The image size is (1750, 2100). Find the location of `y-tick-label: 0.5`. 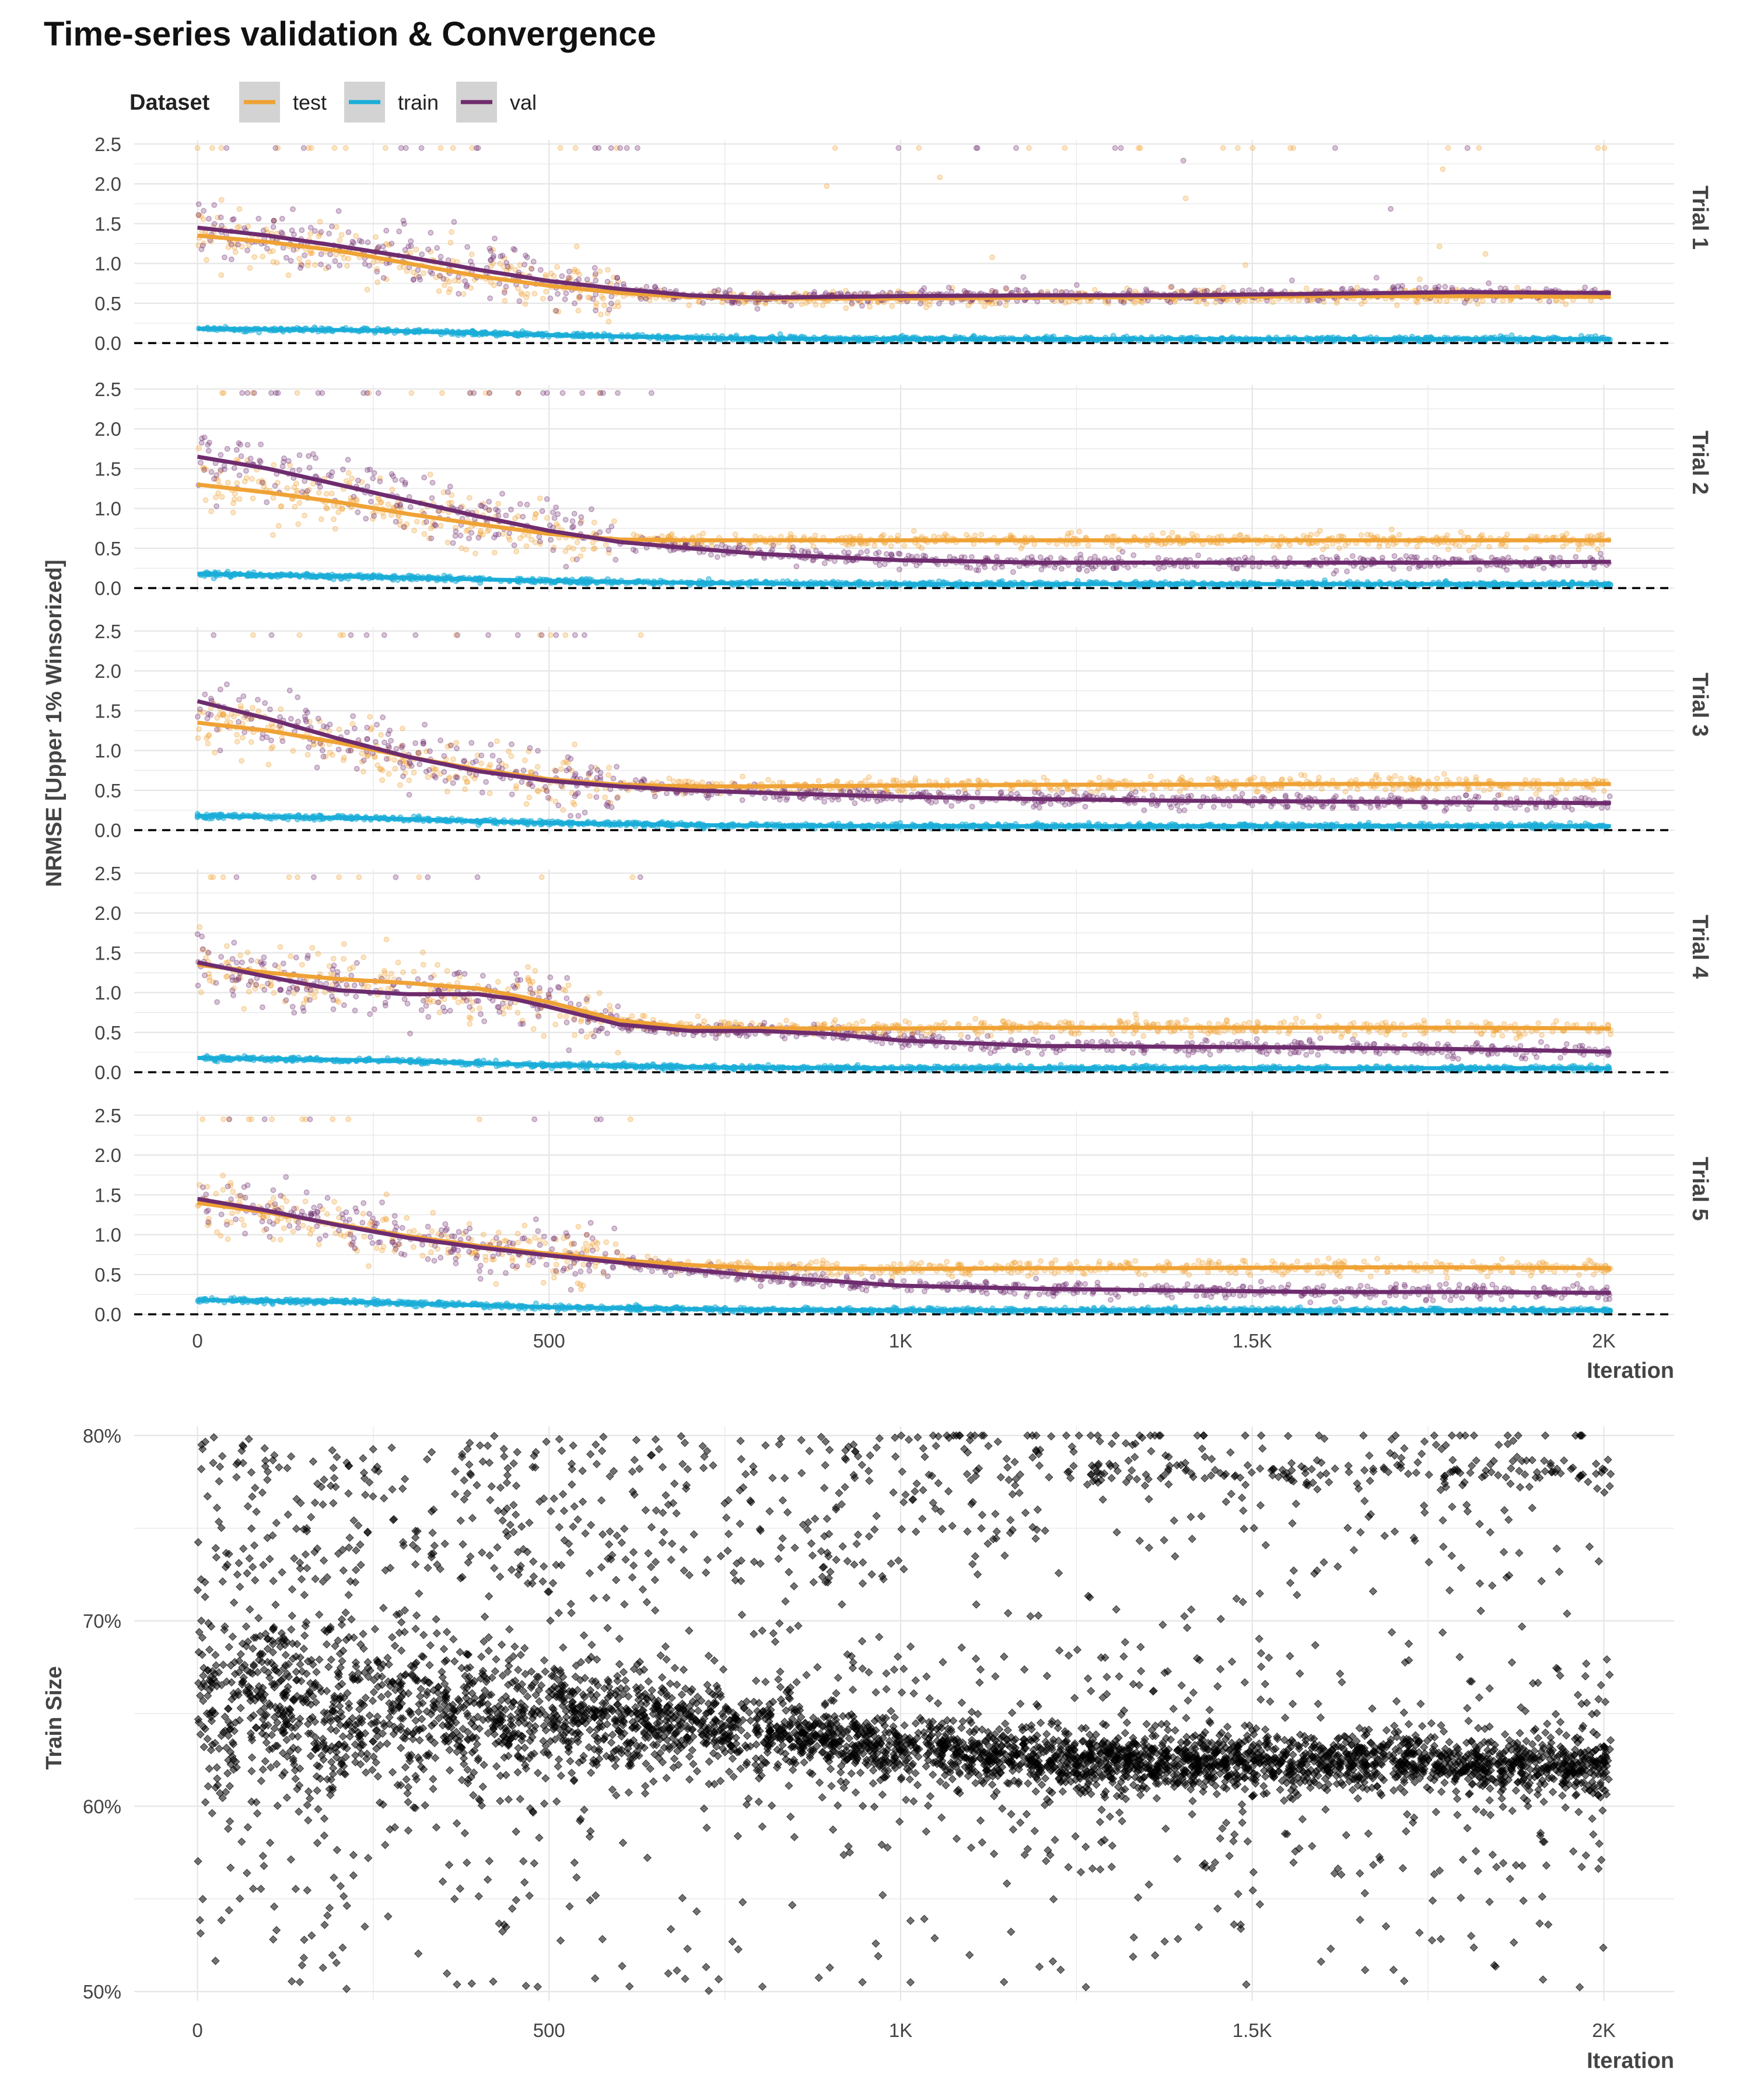

y-tick-label: 0.5 is located at coordinates (107, 548).